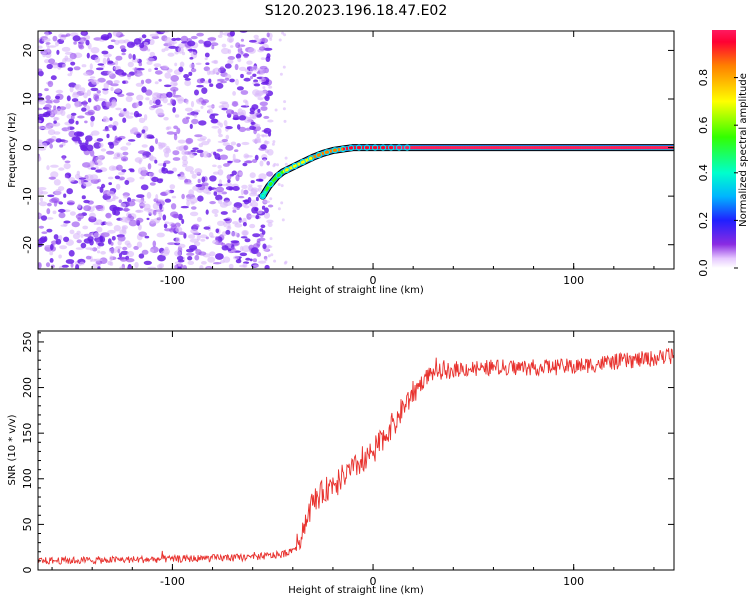  What do you see at coordinates (373, 280) in the screenshot?
I see `x-tick-label: 0` at bounding box center [373, 280].